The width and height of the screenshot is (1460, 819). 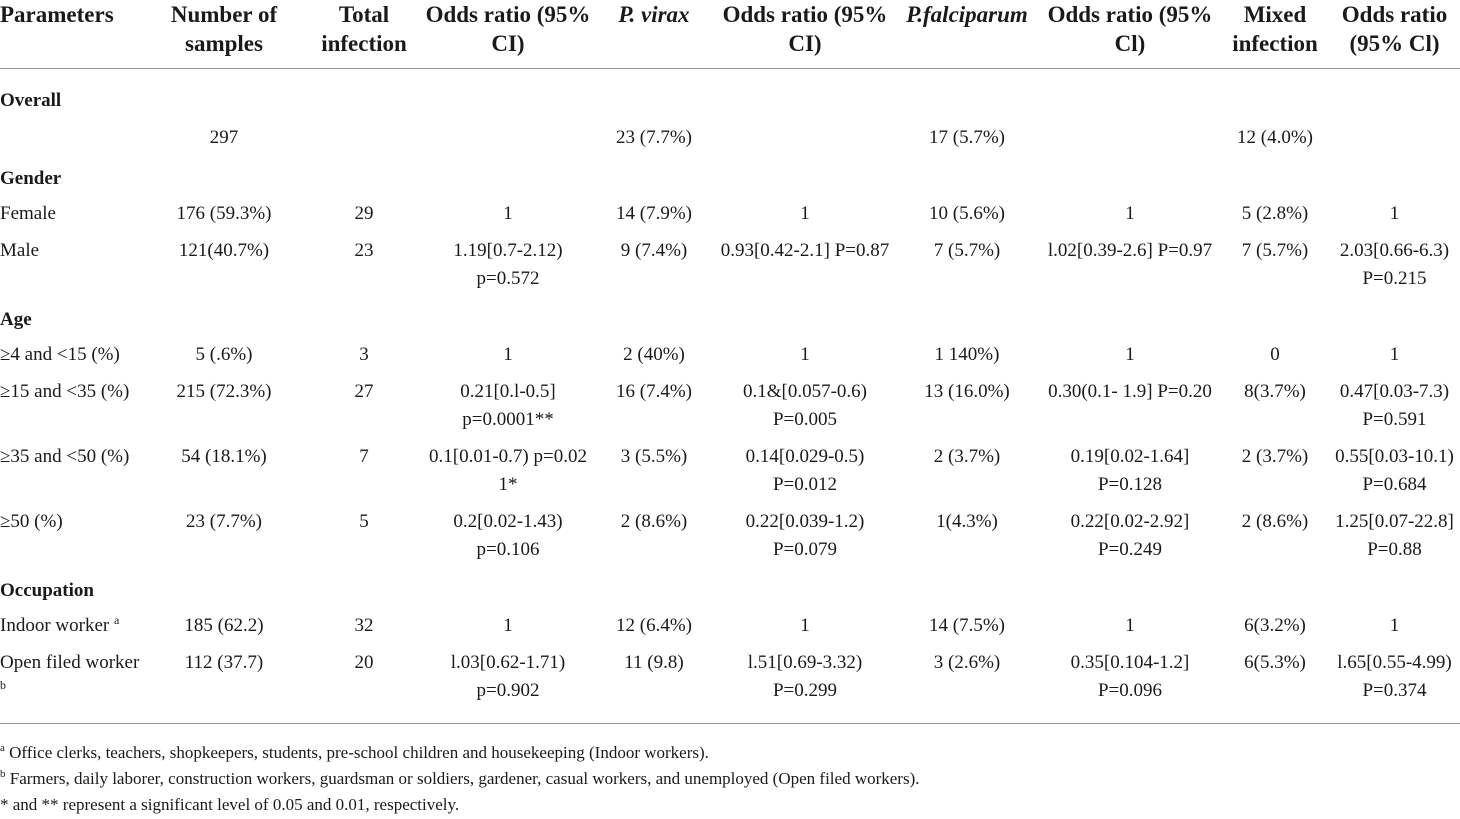 What do you see at coordinates (55, 625) in the screenshot?
I see `cell-text: Indoor worker` at bounding box center [55, 625].